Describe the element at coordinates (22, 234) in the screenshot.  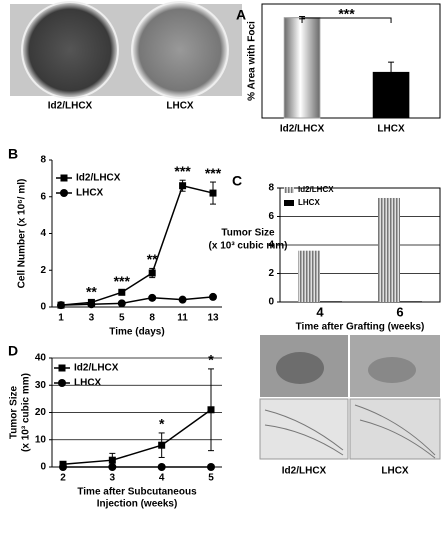
I see `y-axis-label: Cell Number (x 10⁶/ ml)` at that location.